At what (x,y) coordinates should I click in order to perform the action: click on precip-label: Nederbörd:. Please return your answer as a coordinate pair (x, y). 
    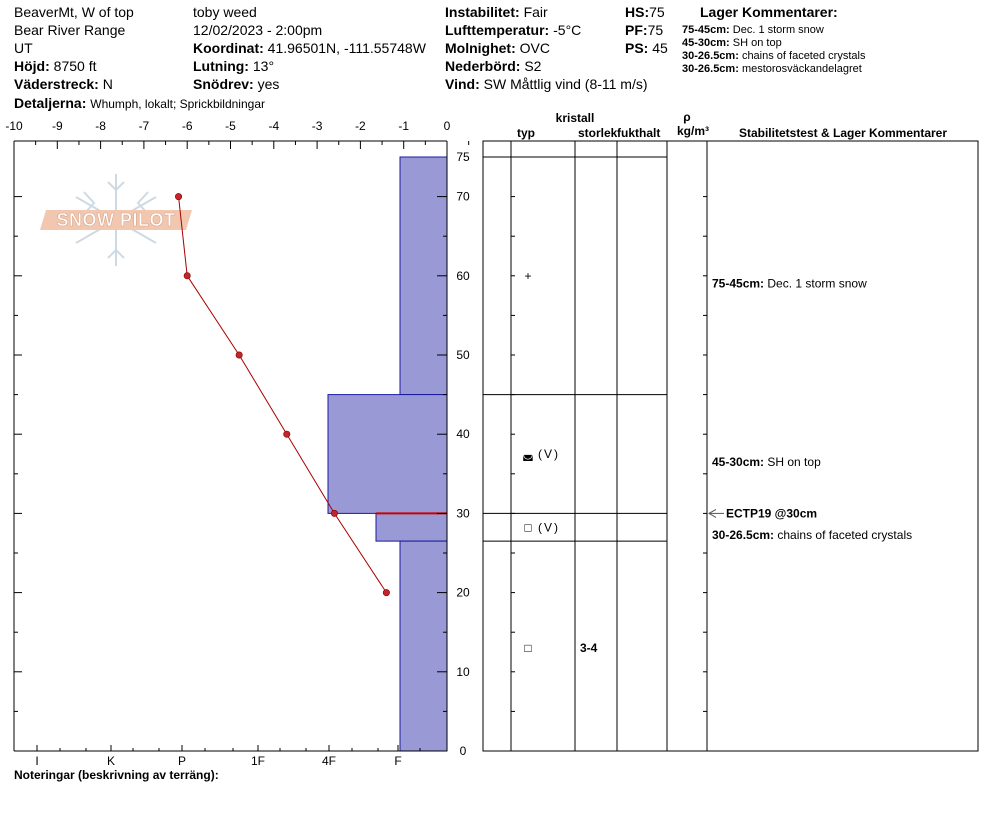
    Looking at the image, I should click on (483, 66).